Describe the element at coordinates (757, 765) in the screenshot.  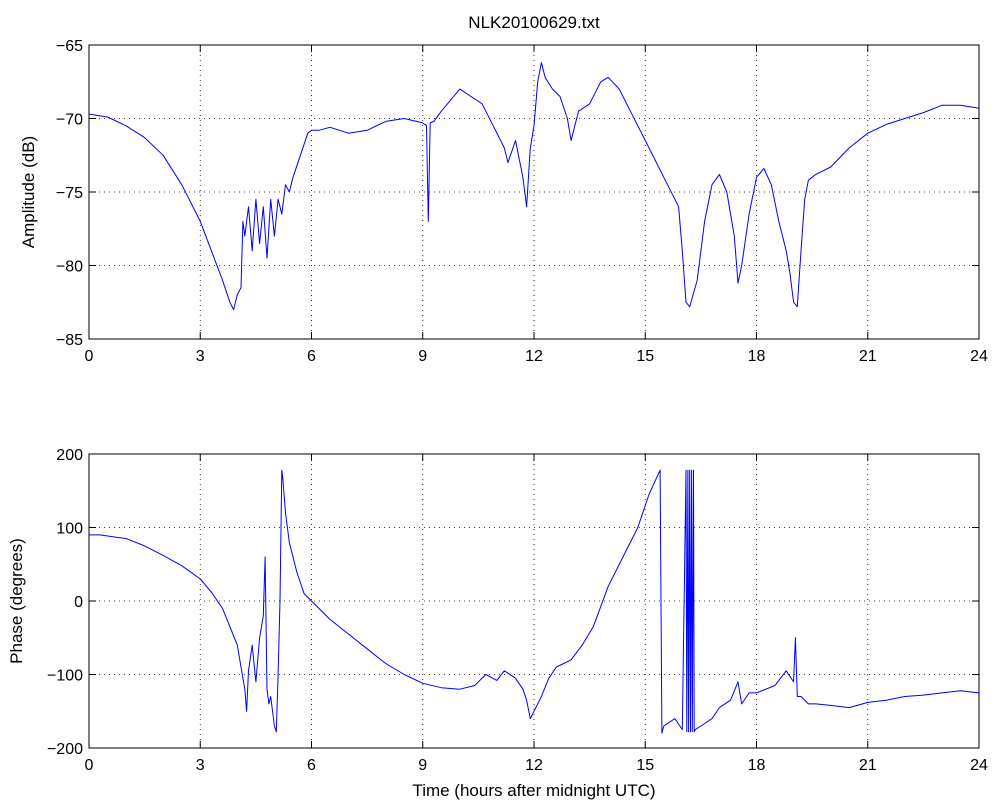
I see `phase-xtick-label: 18` at that location.